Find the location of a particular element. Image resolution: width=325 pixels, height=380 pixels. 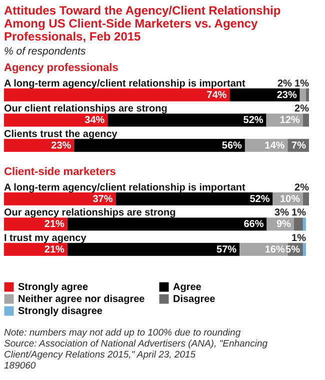

data-label: 16% is located at coordinates (274, 250).